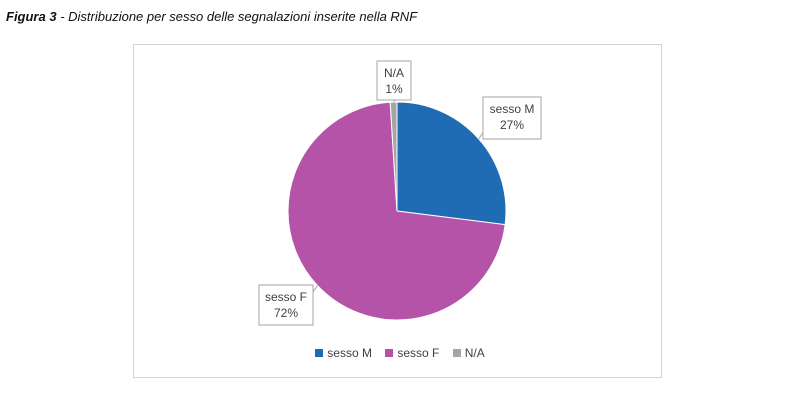  I want to click on leader-line-female, so click(315, 289).